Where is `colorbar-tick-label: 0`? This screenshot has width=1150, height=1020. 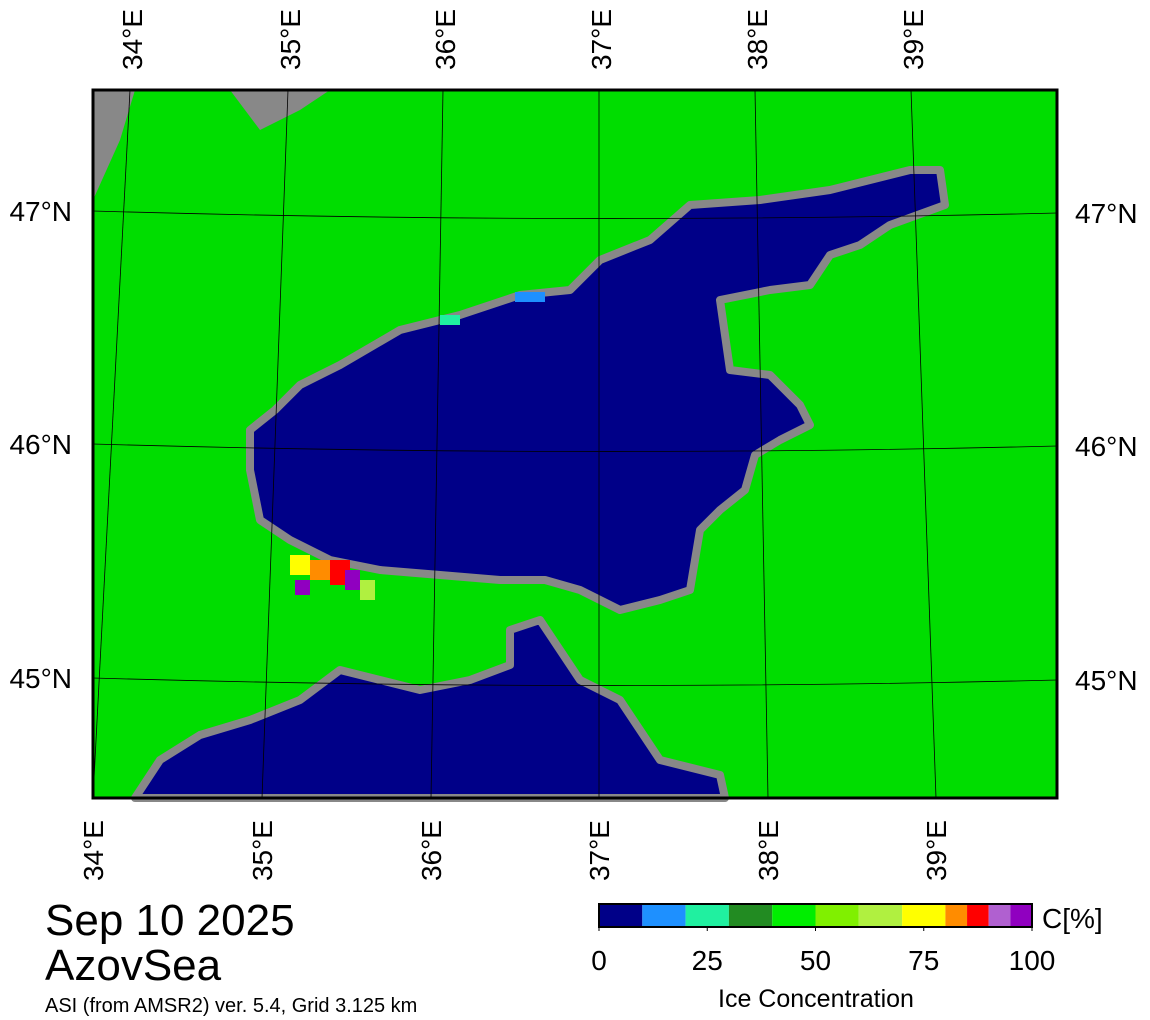 colorbar-tick-label: 0 is located at coordinates (599, 960).